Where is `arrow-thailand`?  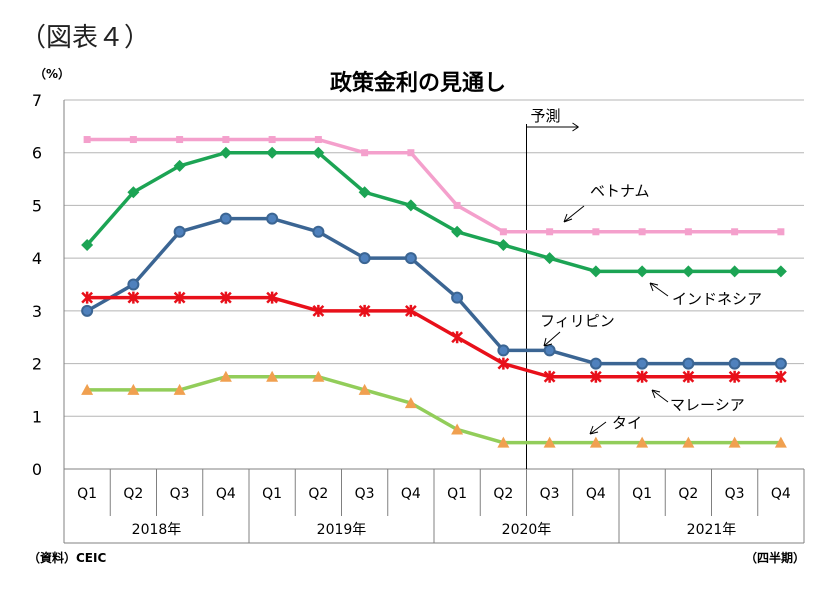 arrow-thailand is located at coordinates (598, 428).